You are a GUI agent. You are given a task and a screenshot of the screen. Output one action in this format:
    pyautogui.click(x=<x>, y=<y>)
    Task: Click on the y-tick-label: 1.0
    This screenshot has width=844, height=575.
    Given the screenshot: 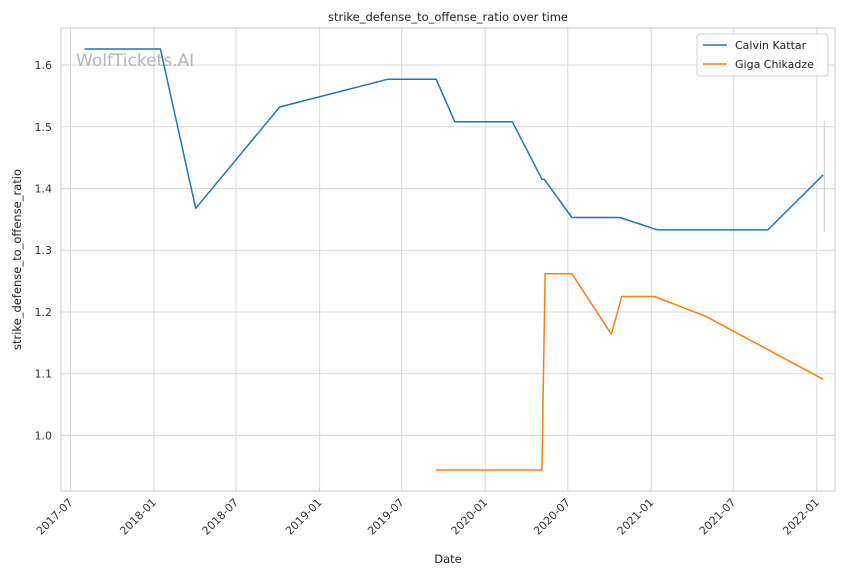 What is the action you would take?
    pyautogui.click(x=44, y=435)
    